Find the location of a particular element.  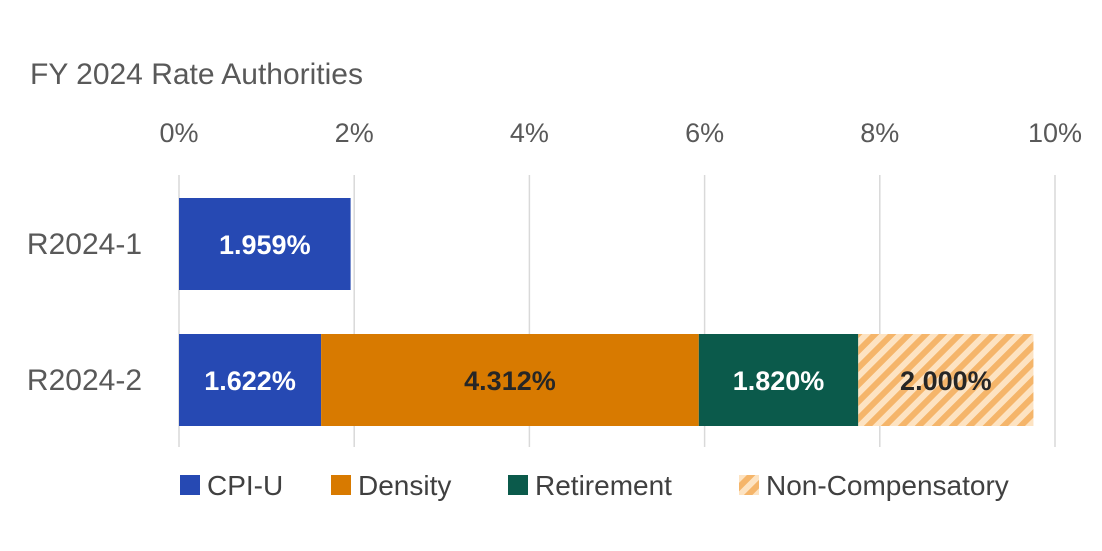

x-tick-label: 2% is located at coordinates (354, 133).